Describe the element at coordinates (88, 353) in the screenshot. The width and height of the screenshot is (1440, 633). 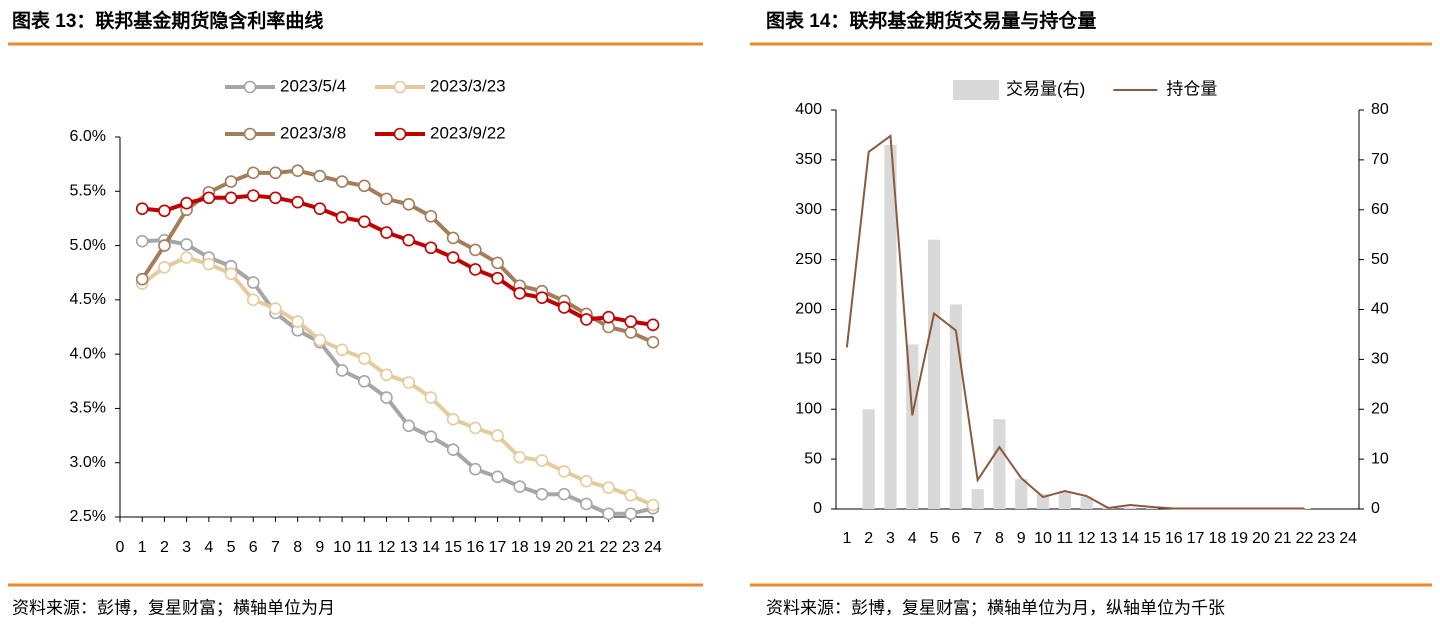
I see `y-tick-label: 4.0%` at that location.